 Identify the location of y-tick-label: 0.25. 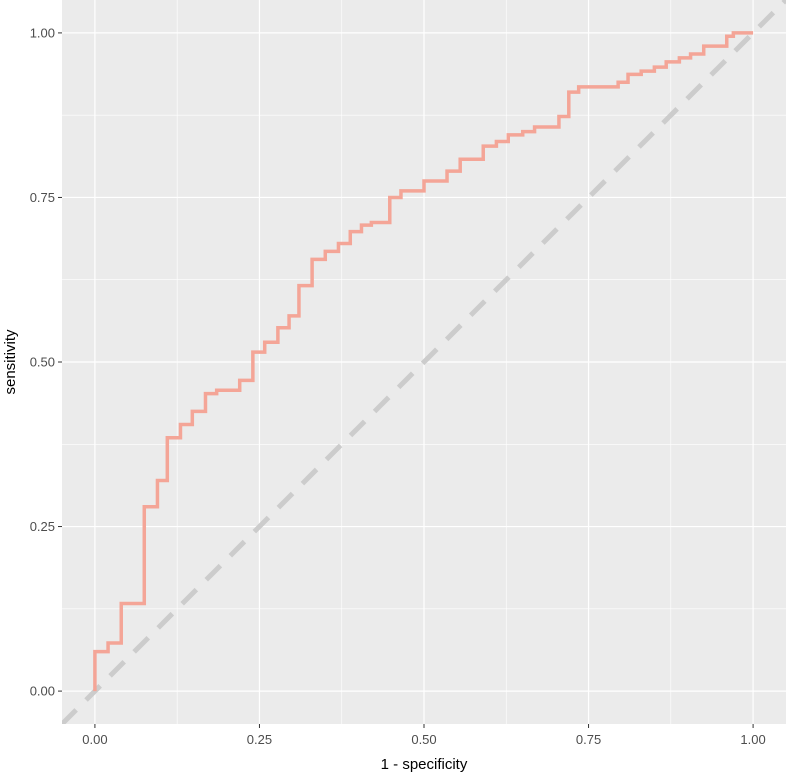
(42, 526).